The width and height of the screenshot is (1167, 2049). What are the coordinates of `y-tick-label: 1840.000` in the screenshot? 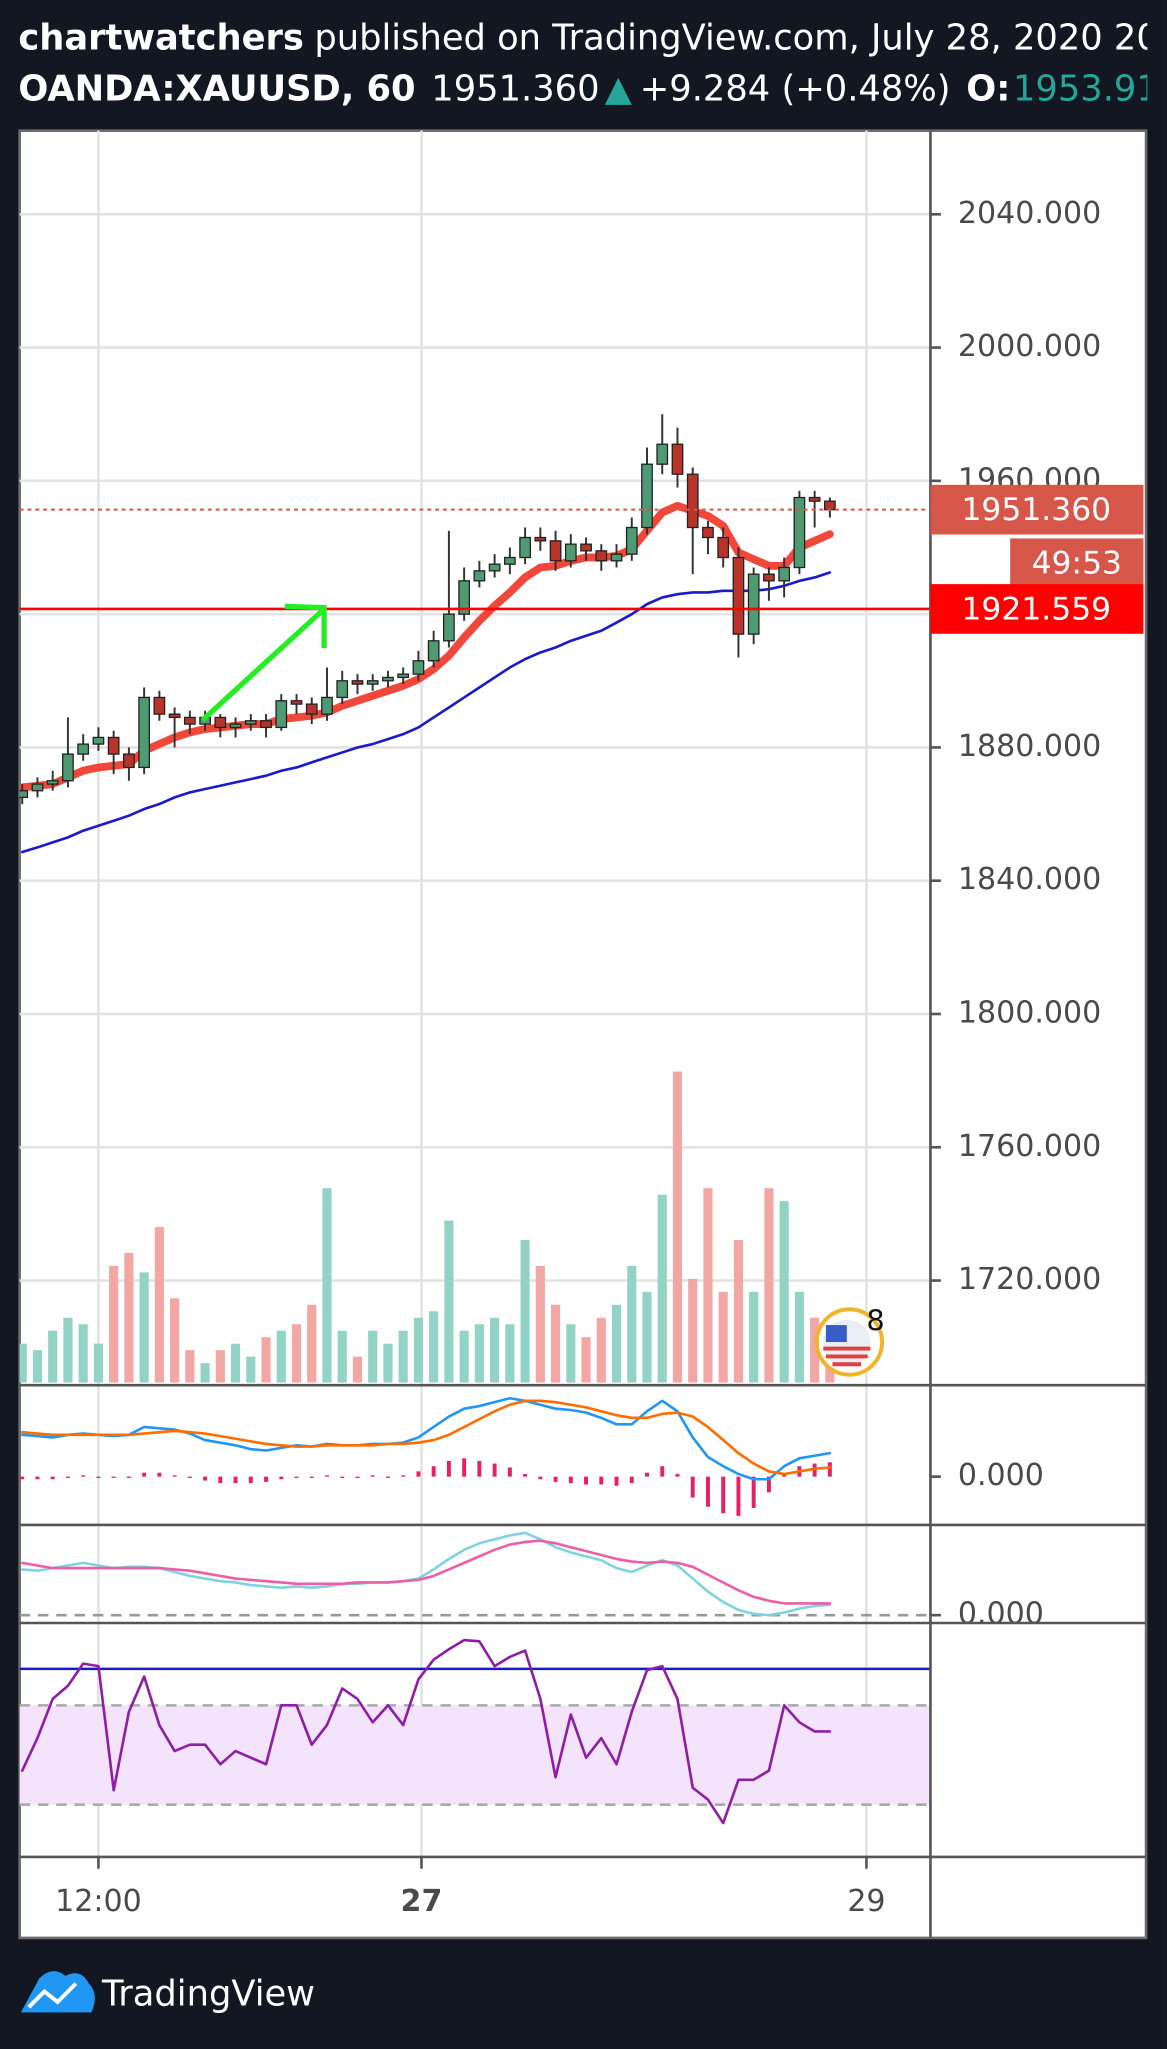 It's located at (1029, 879).